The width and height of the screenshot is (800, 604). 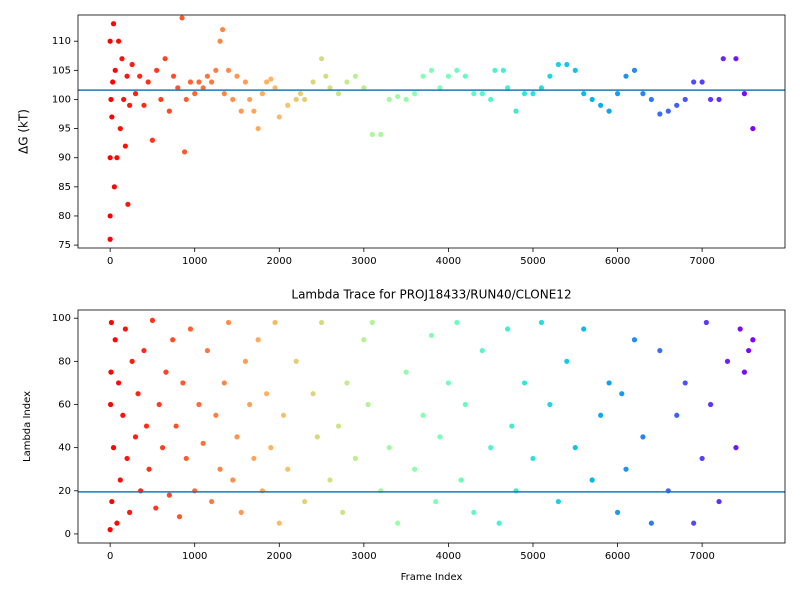 What do you see at coordinates (701, 556) in the screenshot?
I see `x-tick-label: 7000` at bounding box center [701, 556].